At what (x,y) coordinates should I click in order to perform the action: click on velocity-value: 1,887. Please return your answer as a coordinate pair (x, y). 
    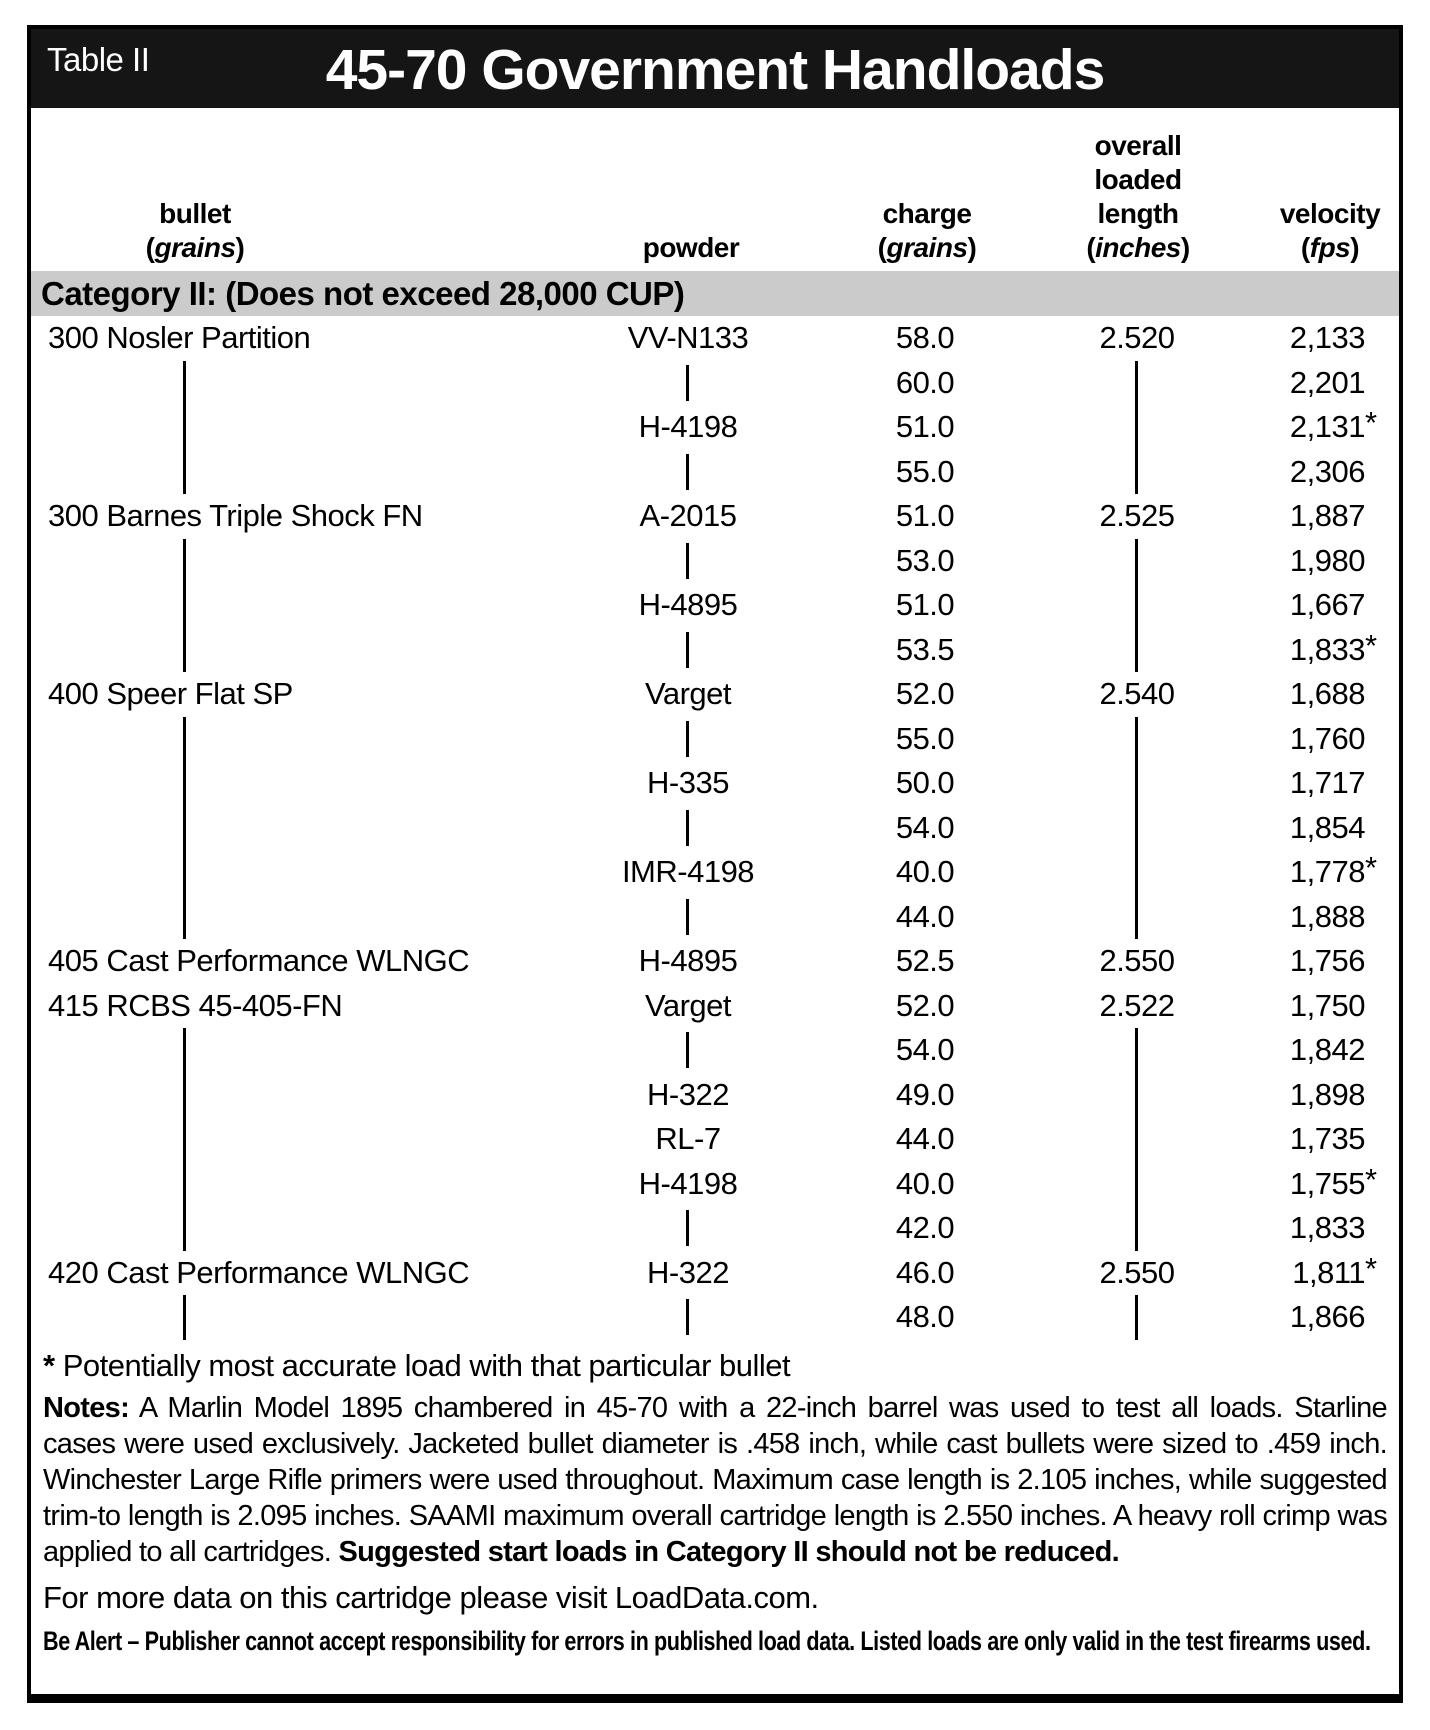
    Looking at the image, I should click on (1327, 516).